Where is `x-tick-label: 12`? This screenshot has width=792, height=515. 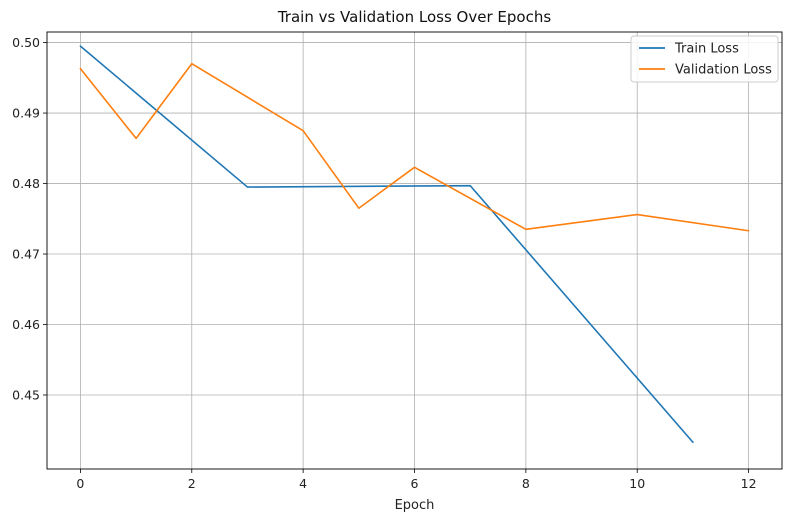 x-tick-label: 12 is located at coordinates (749, 483).